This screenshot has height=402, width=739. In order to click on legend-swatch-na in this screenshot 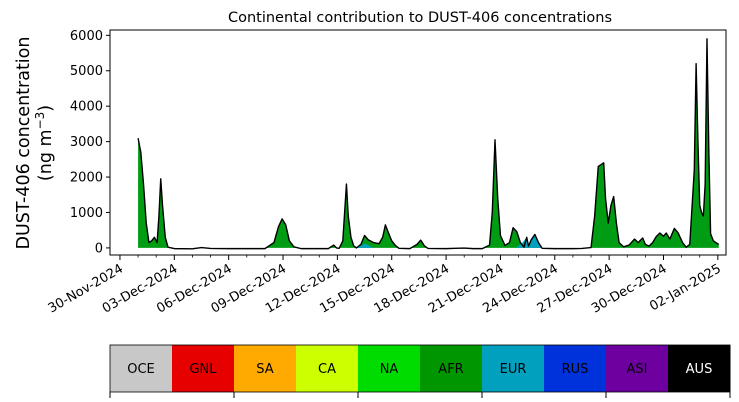, I will do `click(389, 368)`.